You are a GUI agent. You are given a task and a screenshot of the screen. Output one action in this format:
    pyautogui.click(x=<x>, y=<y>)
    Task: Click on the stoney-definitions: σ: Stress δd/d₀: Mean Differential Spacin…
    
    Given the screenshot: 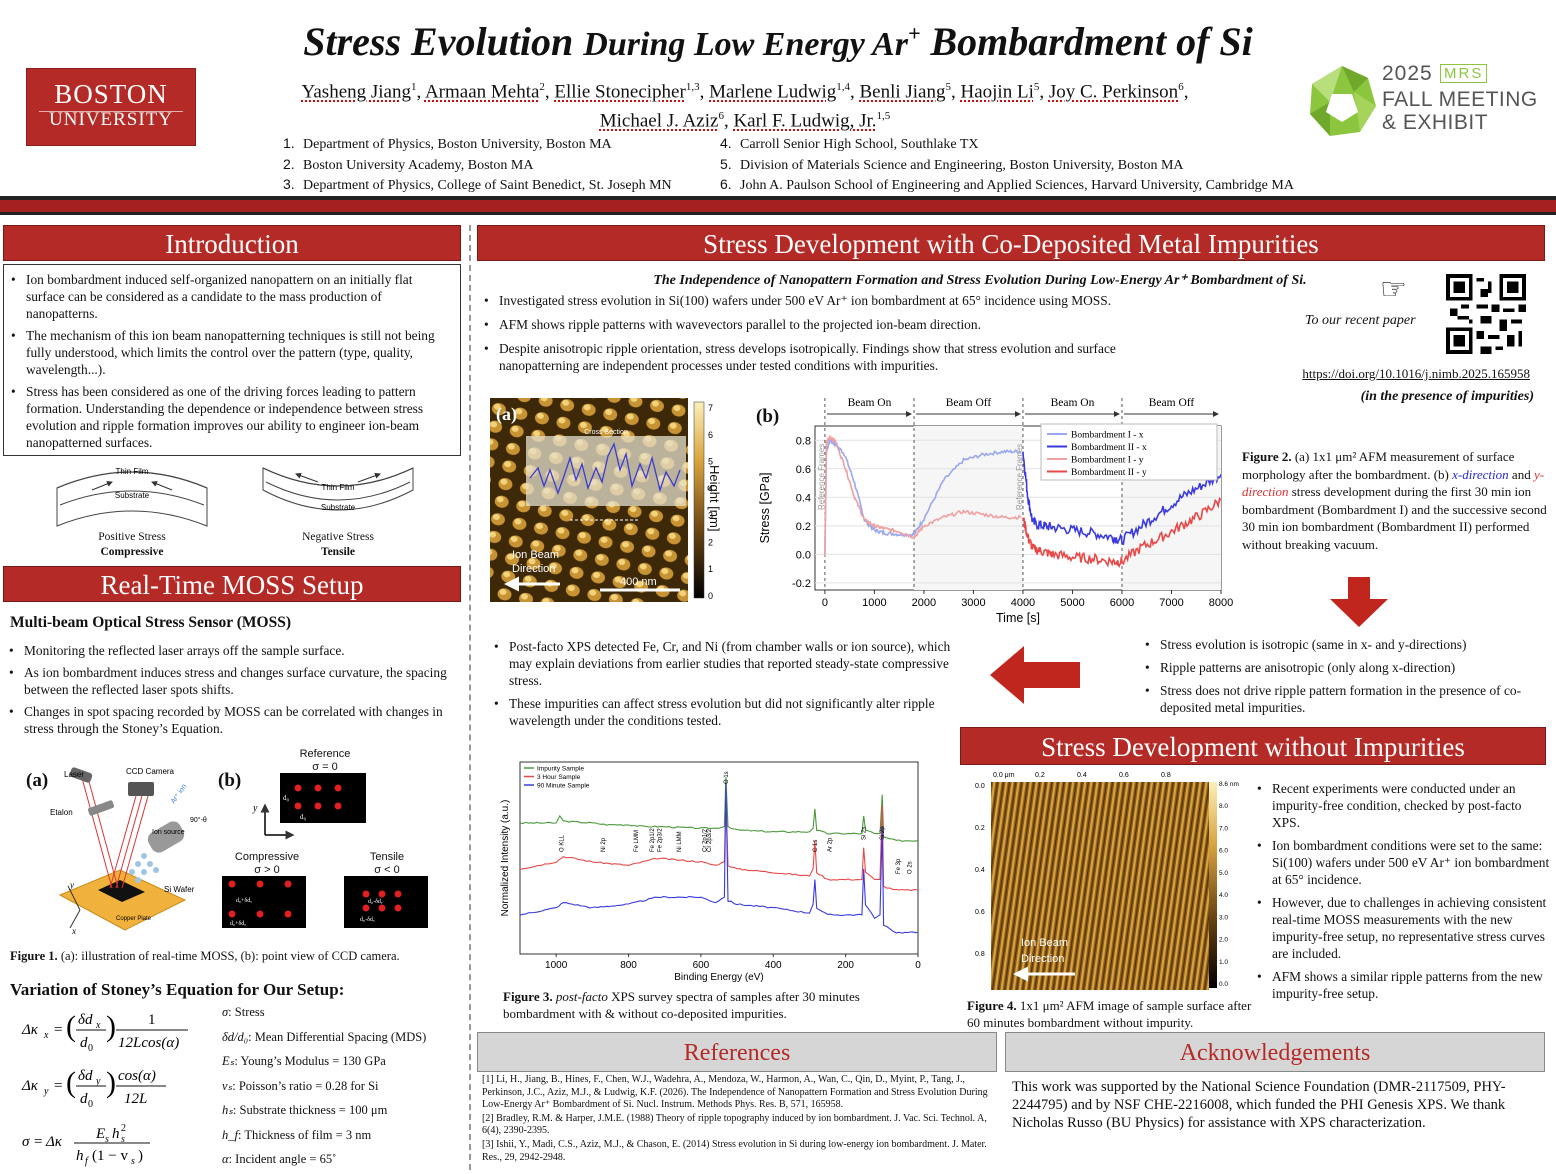 What is the action you would take?
    pyautogui.click(x=344, y=1086)
    